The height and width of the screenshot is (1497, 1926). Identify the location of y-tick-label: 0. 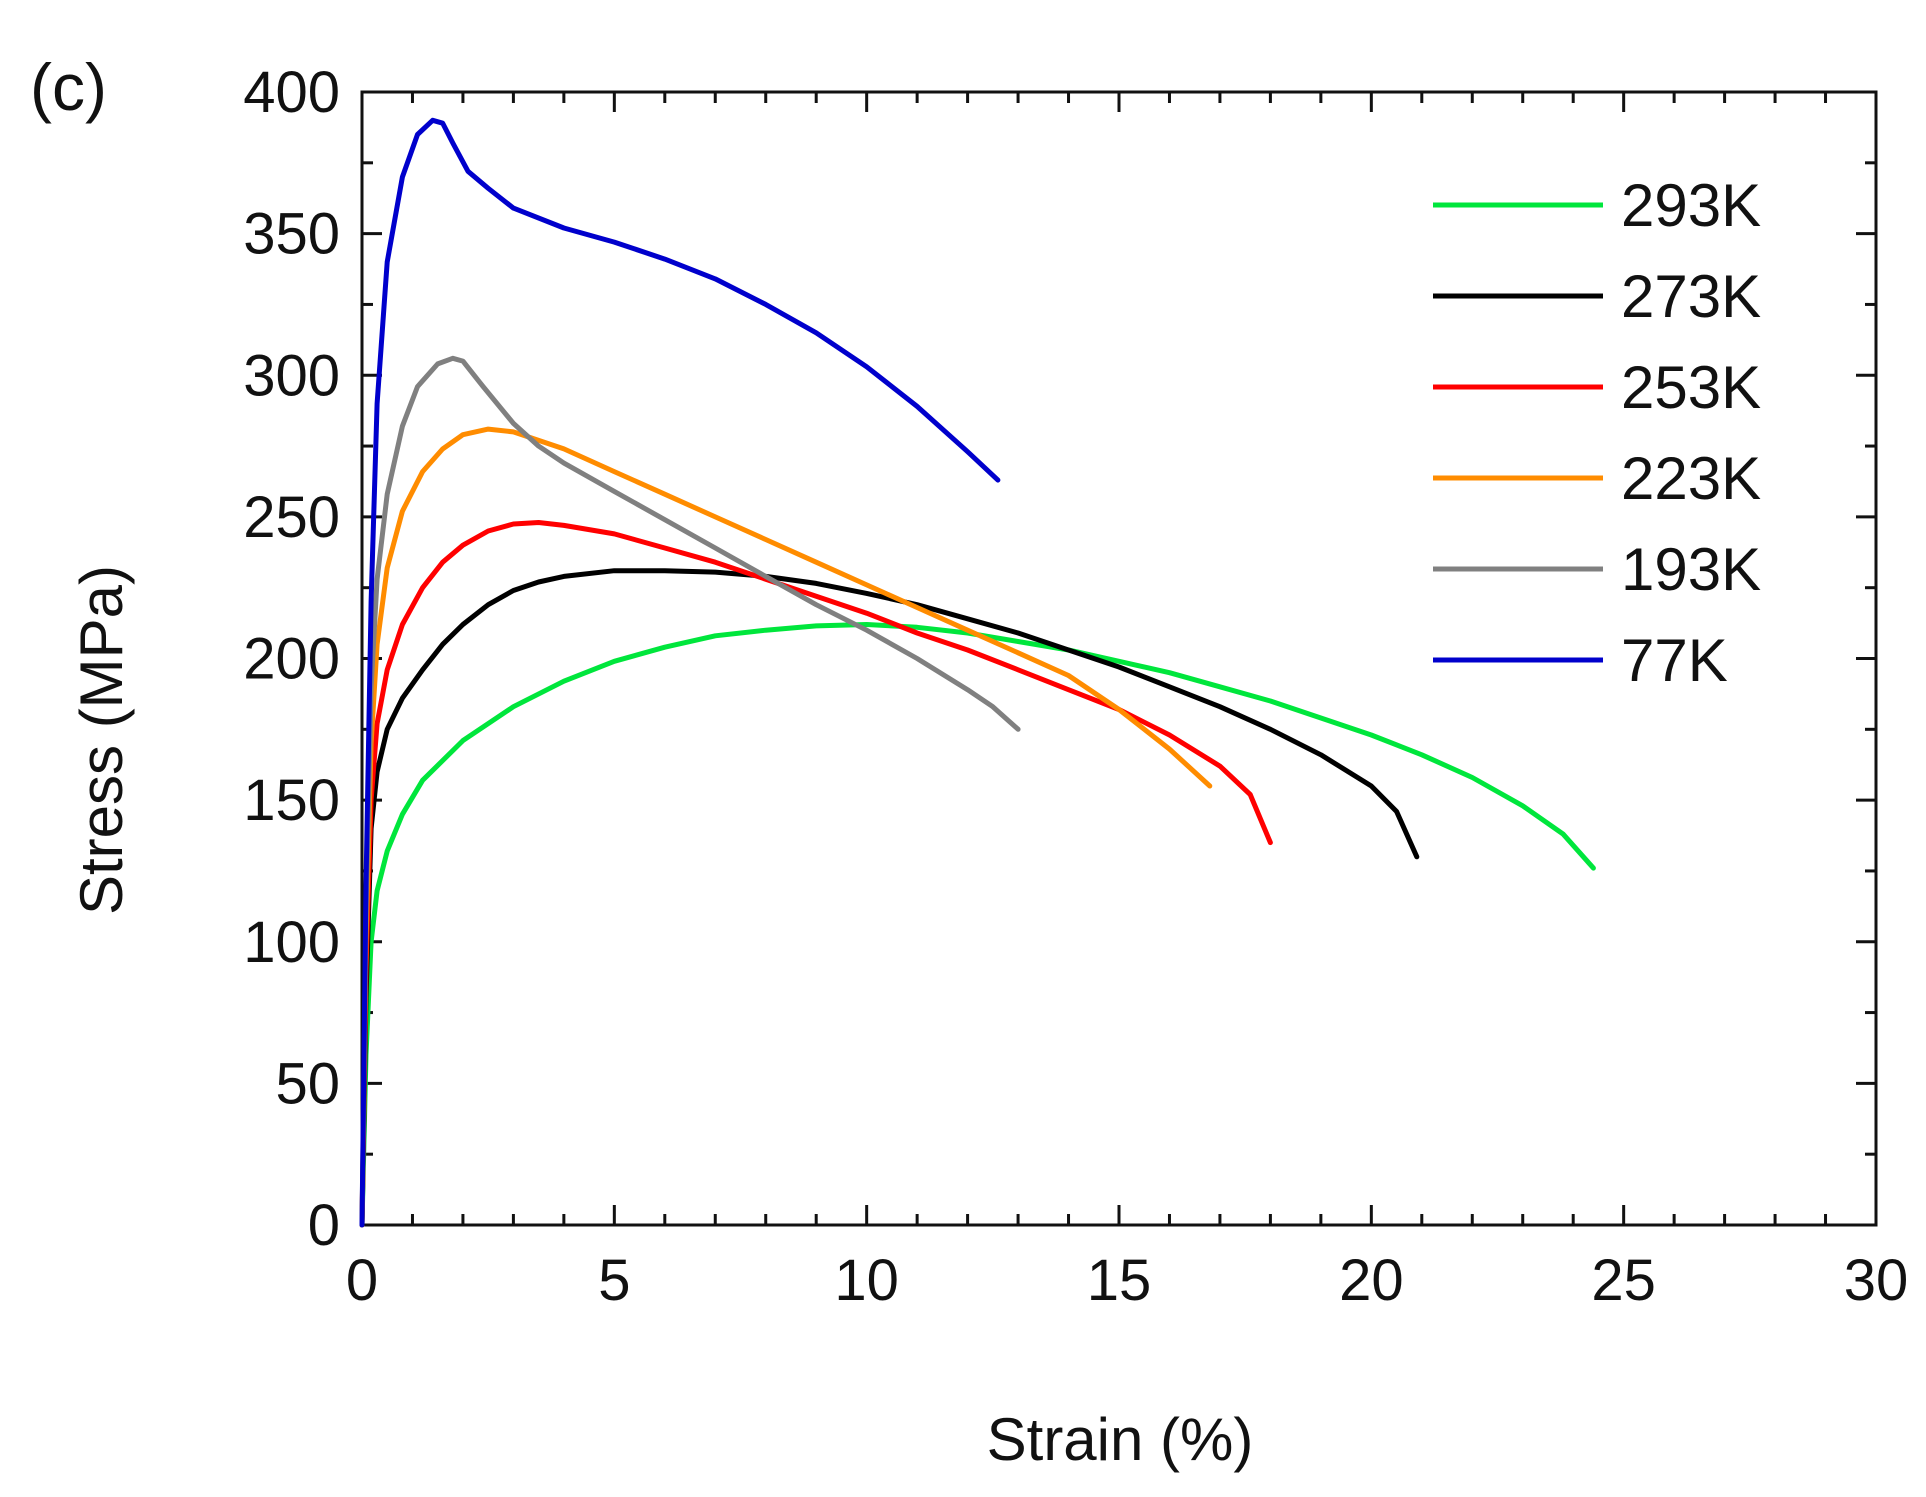
(324, 1225).